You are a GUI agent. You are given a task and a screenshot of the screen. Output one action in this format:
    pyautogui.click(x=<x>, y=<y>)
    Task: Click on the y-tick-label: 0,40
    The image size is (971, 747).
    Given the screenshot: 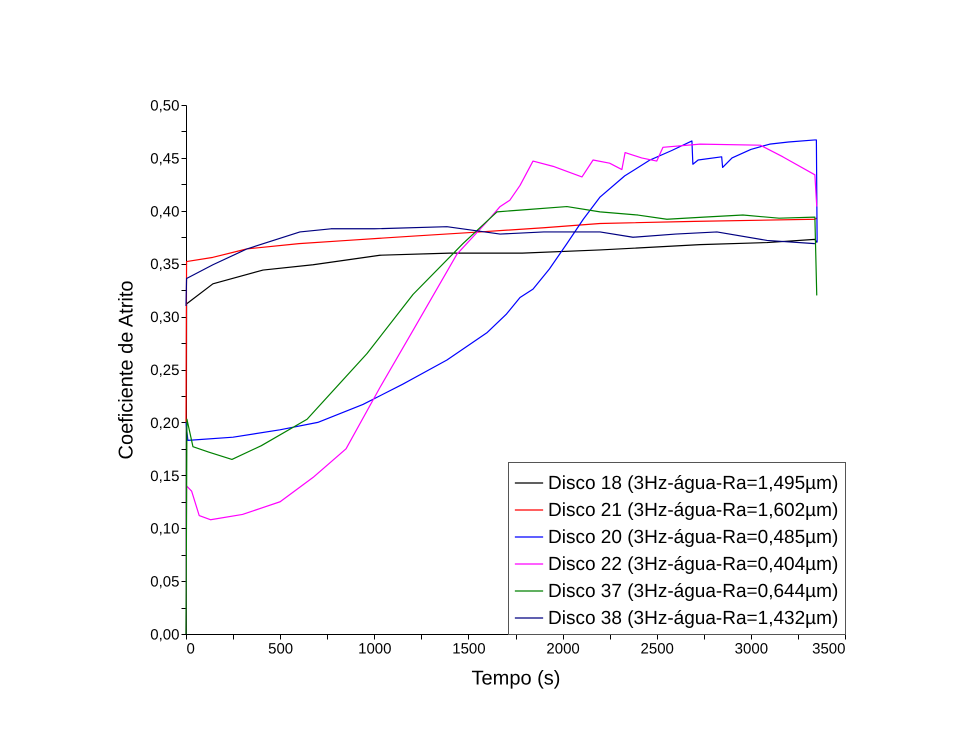 What is the action you would take?
    pyautogui.click(x=165, y=211)
    